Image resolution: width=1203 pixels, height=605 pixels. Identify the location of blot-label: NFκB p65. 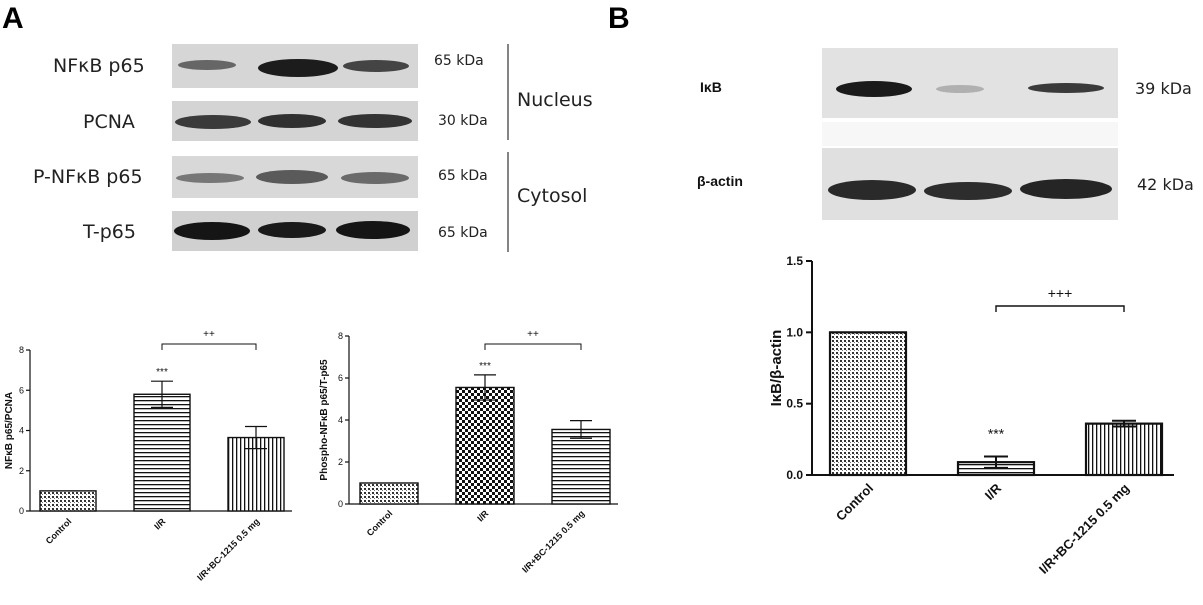
(99, 66).